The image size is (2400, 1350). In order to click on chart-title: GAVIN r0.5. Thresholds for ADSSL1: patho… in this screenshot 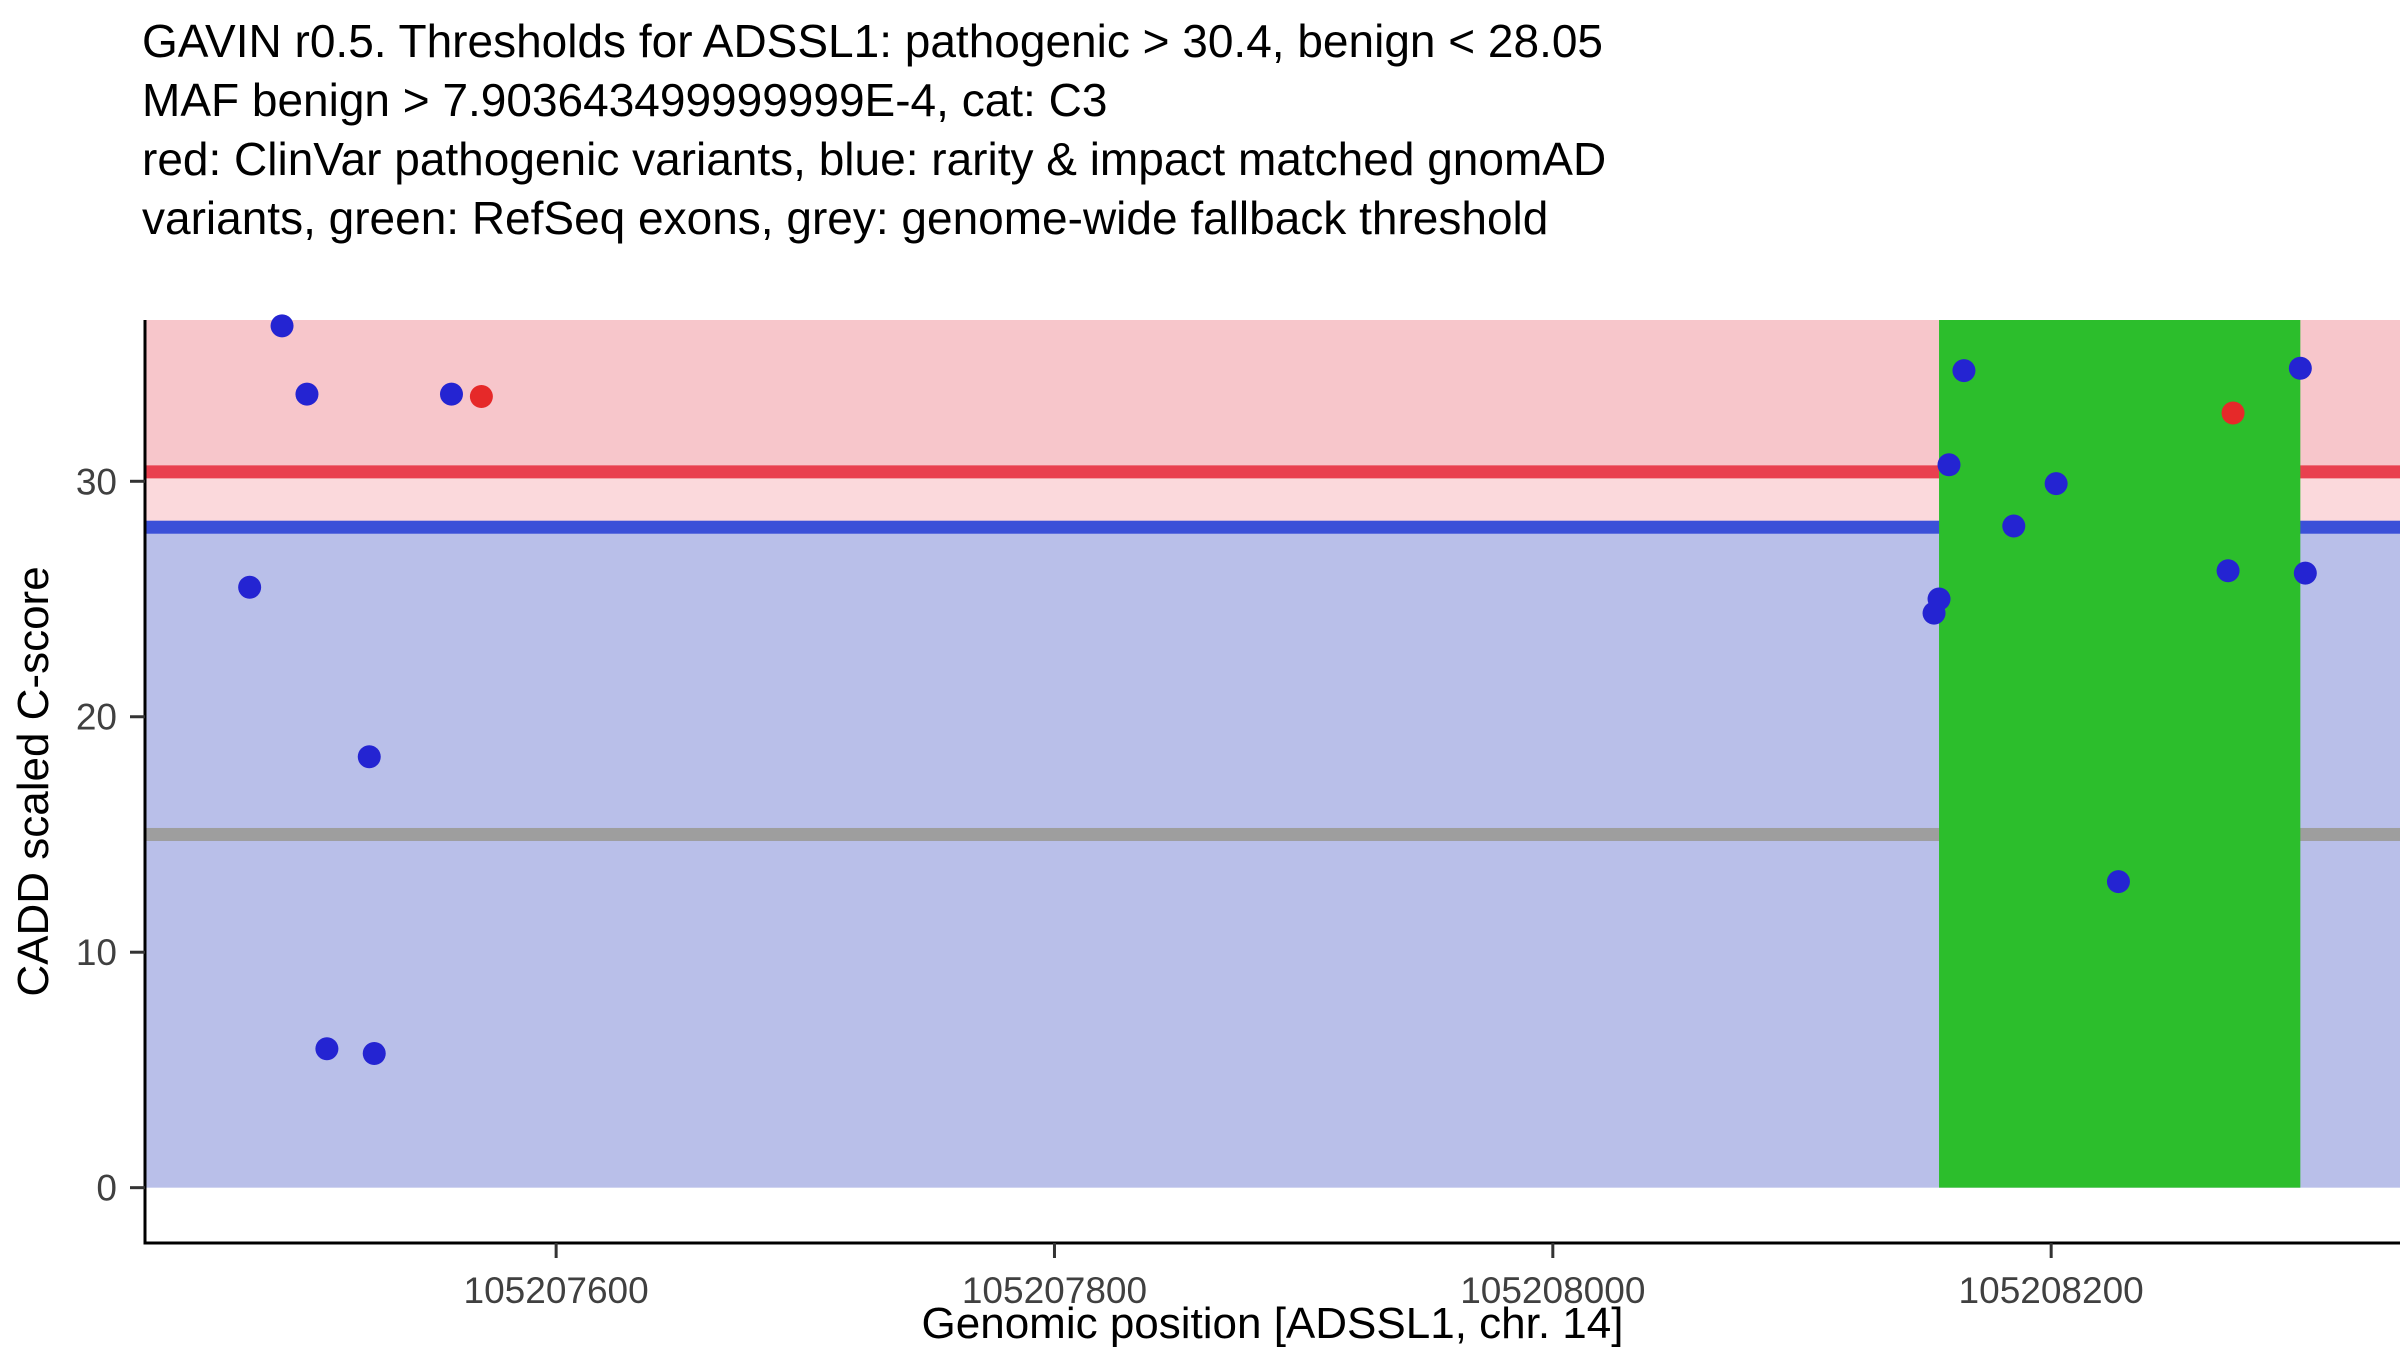, I will do `click(874, 130)`.